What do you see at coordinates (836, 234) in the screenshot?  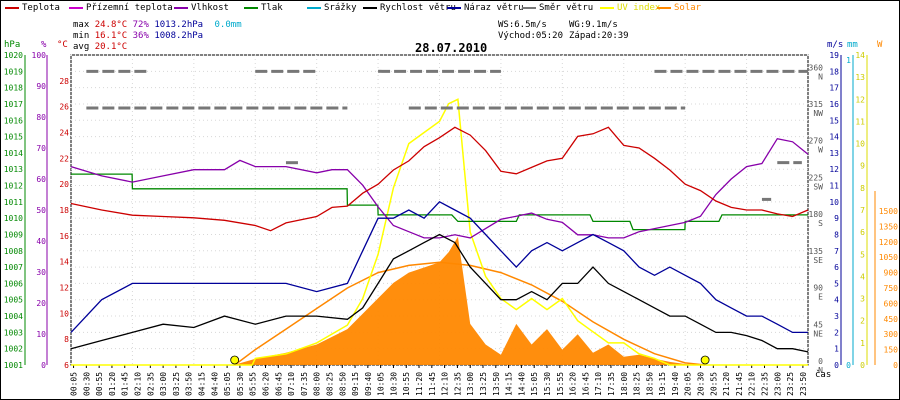 I see `wind-speed-tick-label: 8` at bounding box center [836, 234].